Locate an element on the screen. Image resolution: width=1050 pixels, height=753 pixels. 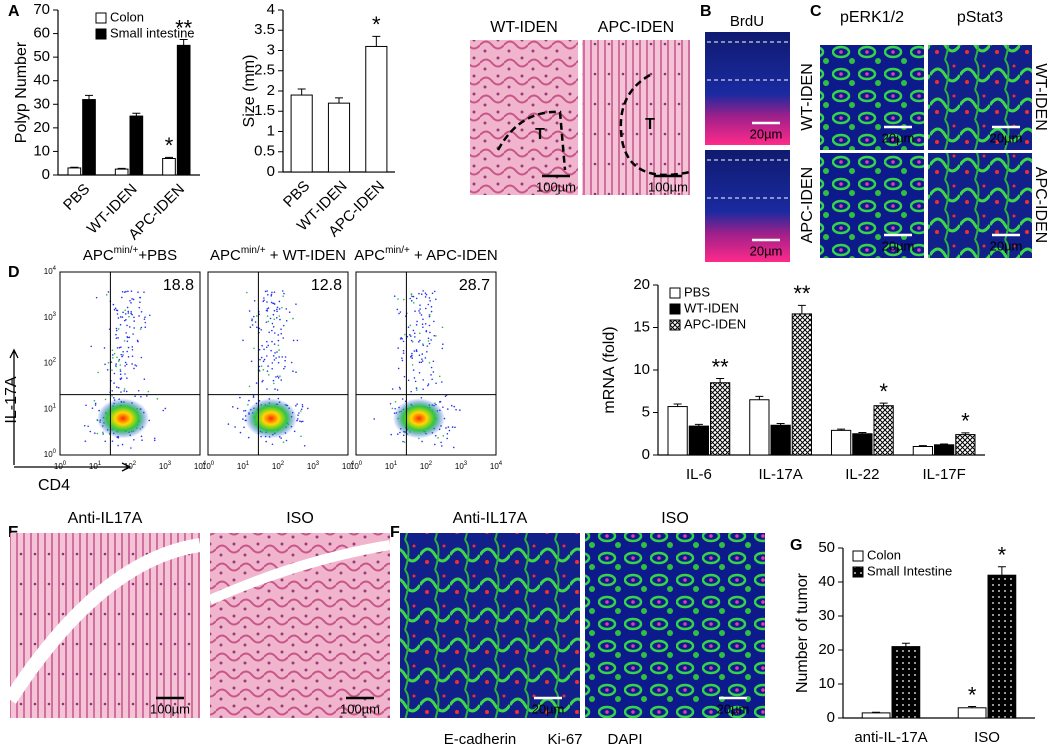
y-tick-label: 10 is located at coordinates (641, 369).